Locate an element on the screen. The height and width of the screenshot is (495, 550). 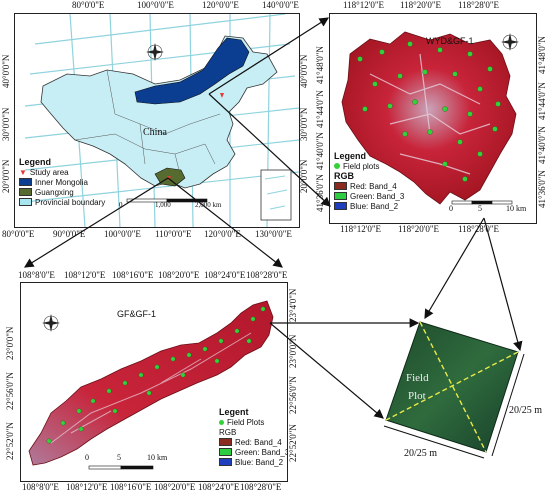
gf-bottom-tick: 108°12'0"E is located at coordinates (87, 487).